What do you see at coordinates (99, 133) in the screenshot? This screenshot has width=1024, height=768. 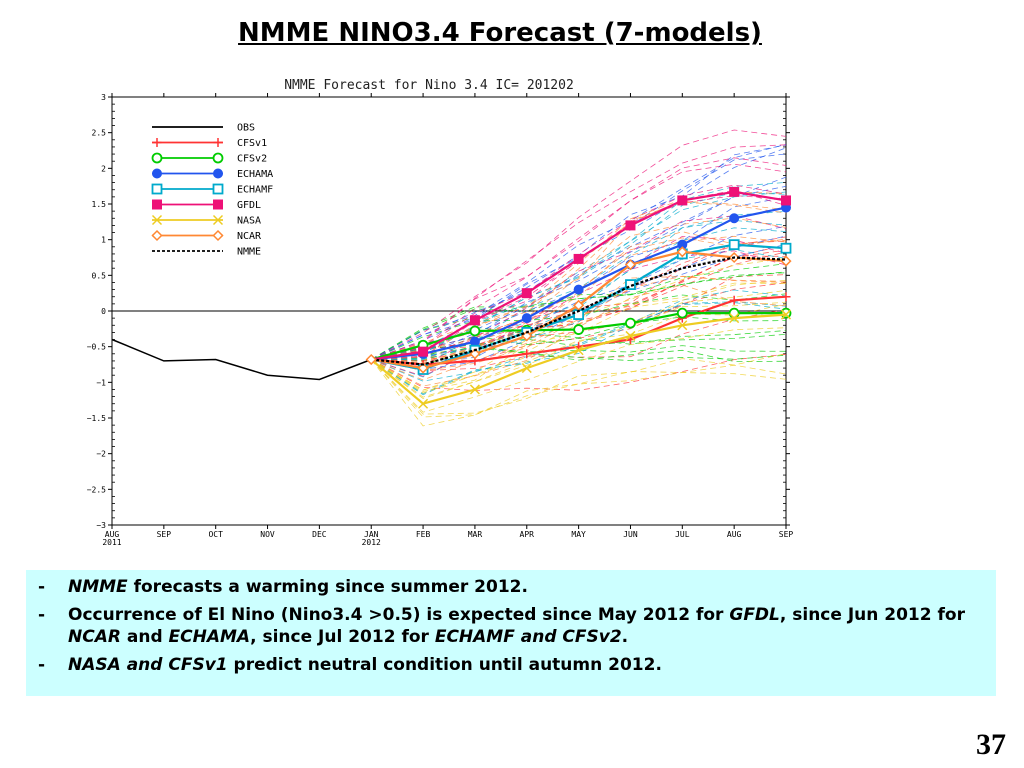 I see `y-tick-label: 2.5` at bounding box center [99, 133].